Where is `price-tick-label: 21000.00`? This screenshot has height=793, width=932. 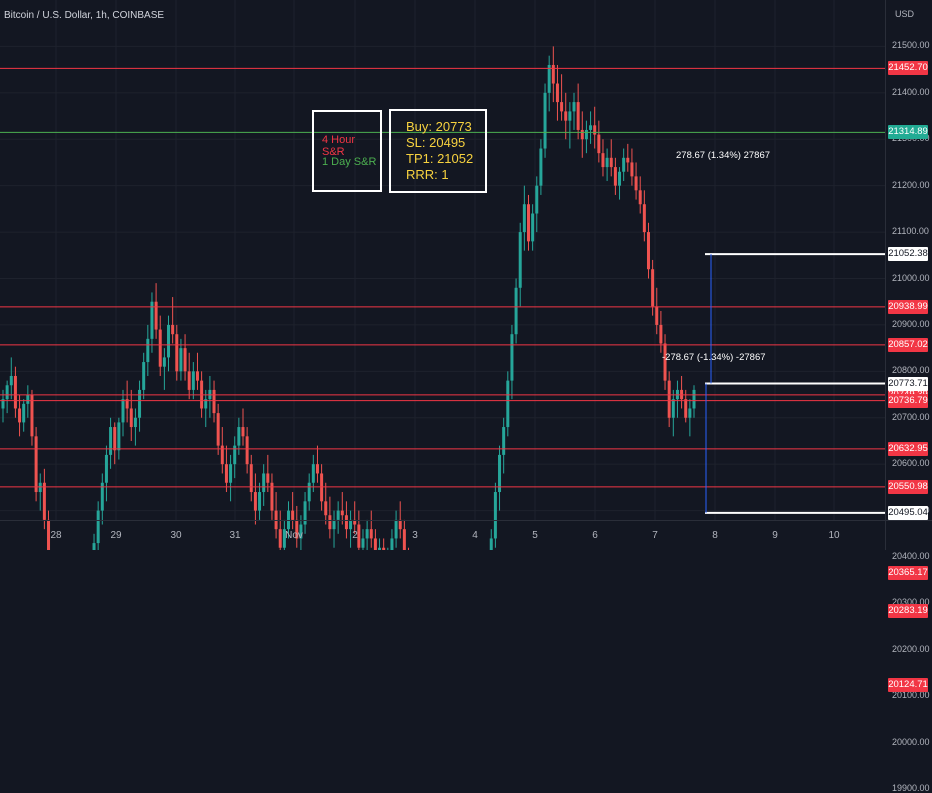
price-tick-label: 21000.00 is located at coordinates (911, 277).